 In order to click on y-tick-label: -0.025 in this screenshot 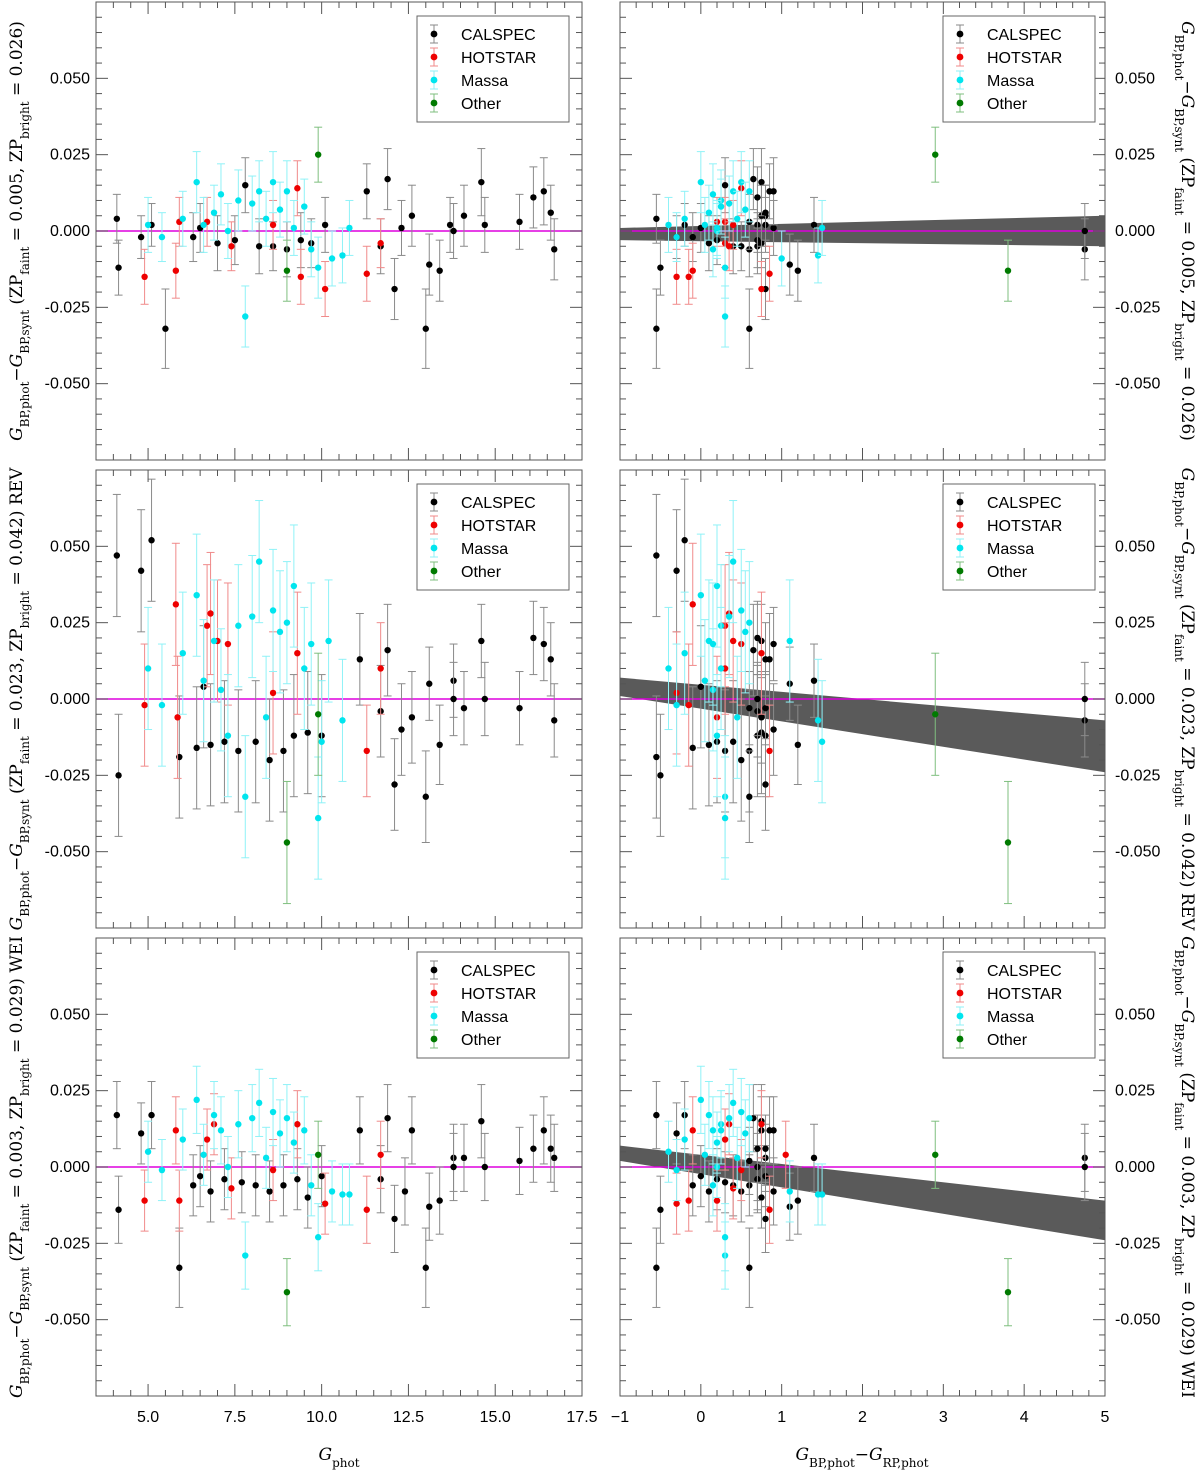, I will do `click(1137, 1243)`.